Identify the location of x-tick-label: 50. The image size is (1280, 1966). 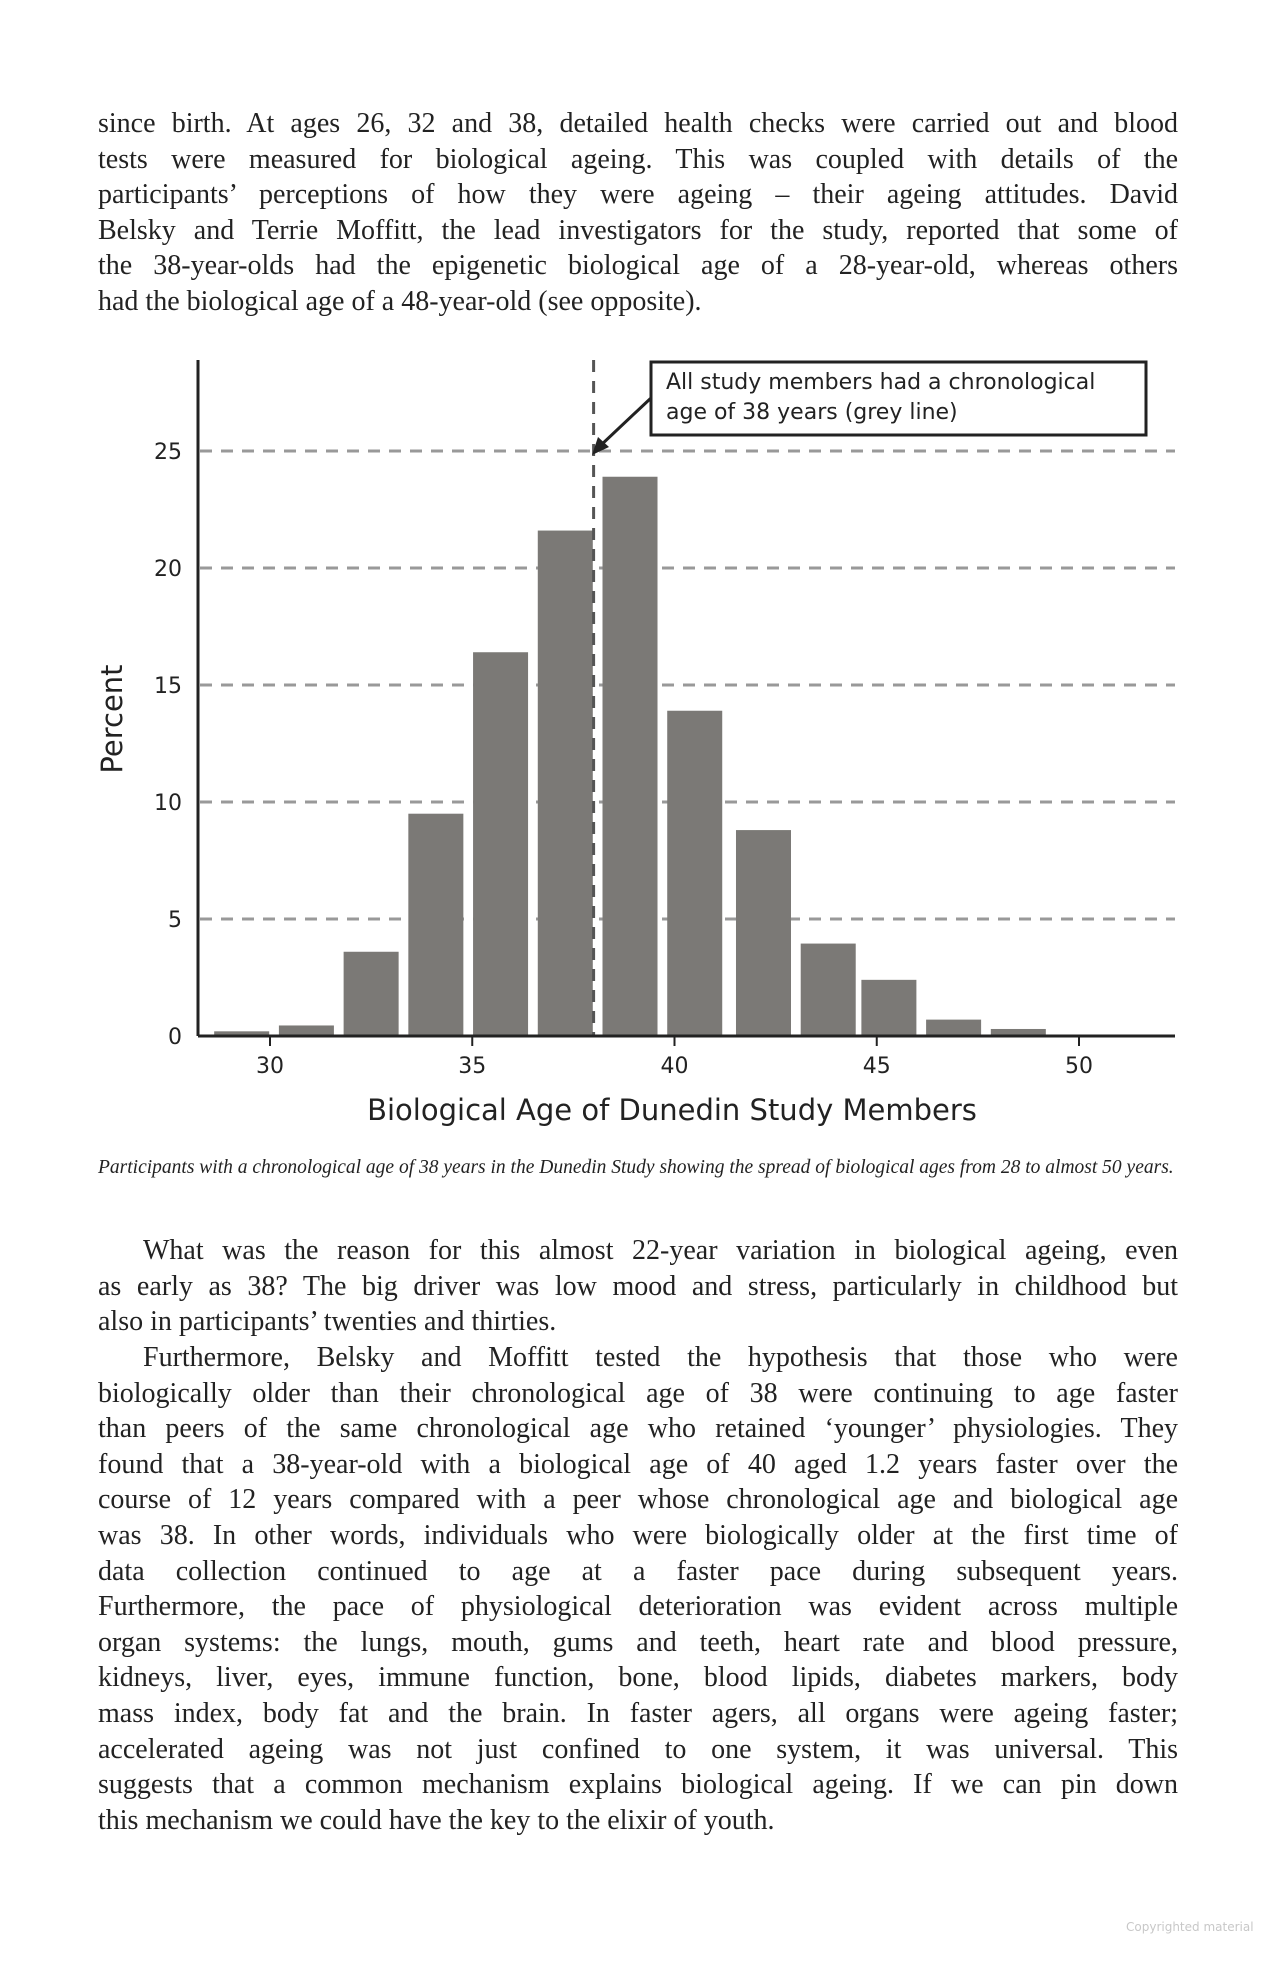
(1079, 1066).